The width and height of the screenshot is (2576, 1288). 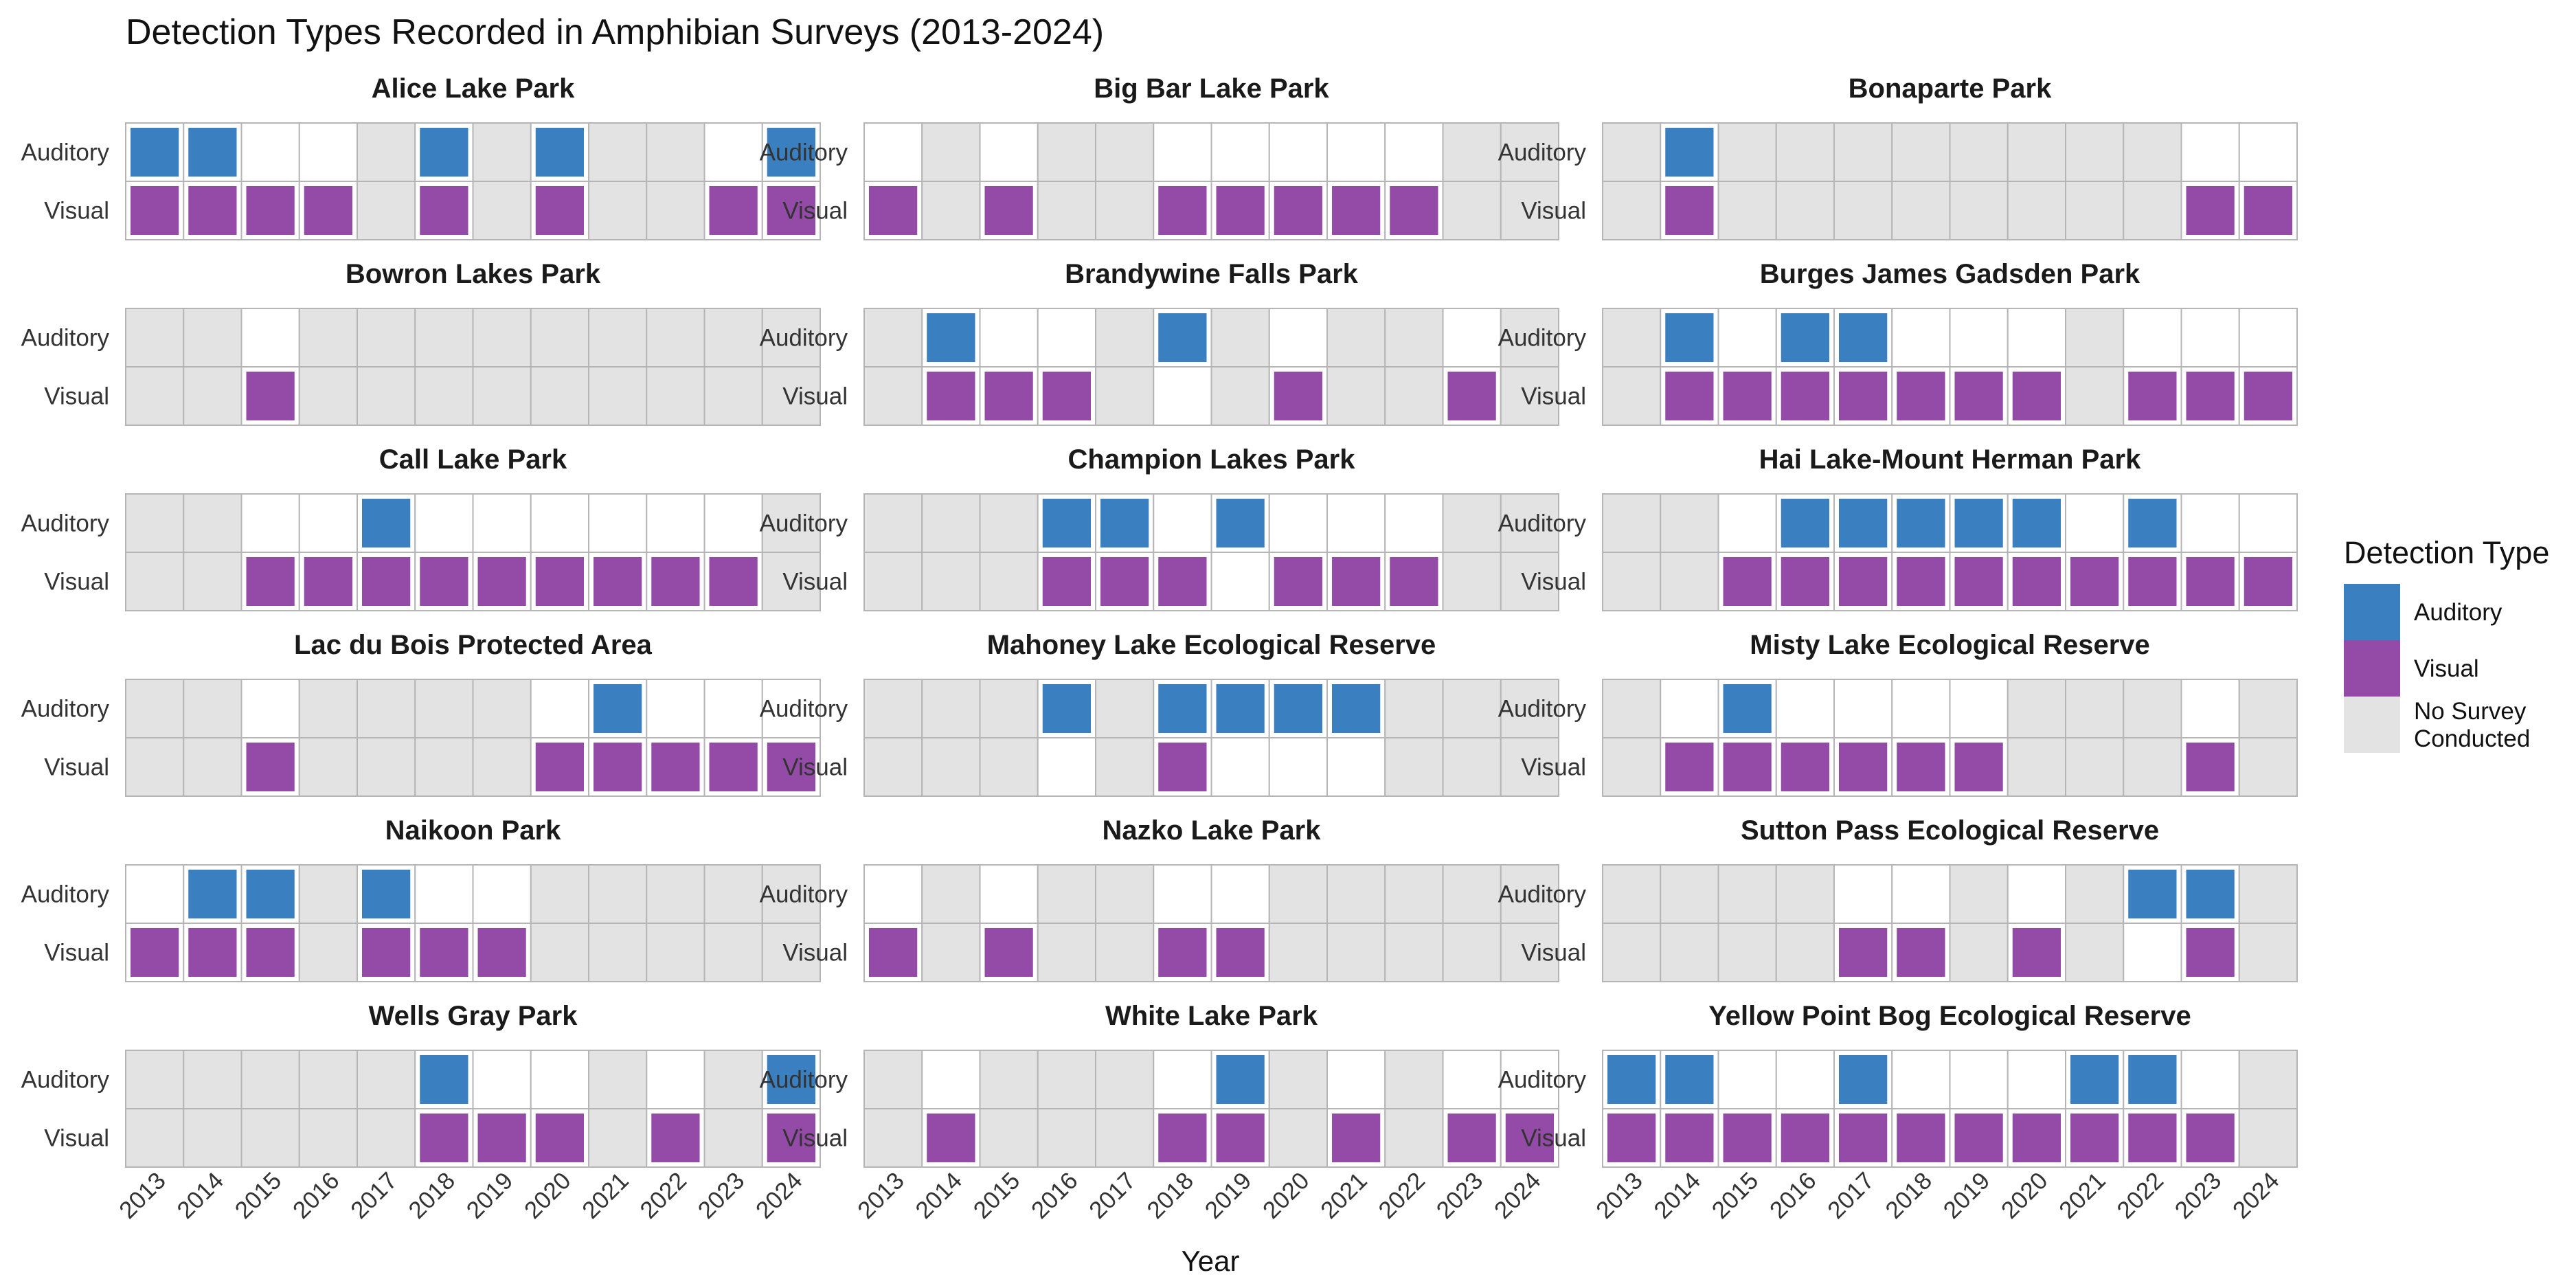 What do you see at coordinates (1517, 1195) in the screenshot?
I see `x-tick-label: 2024` at bounding box center [1517, 1195].